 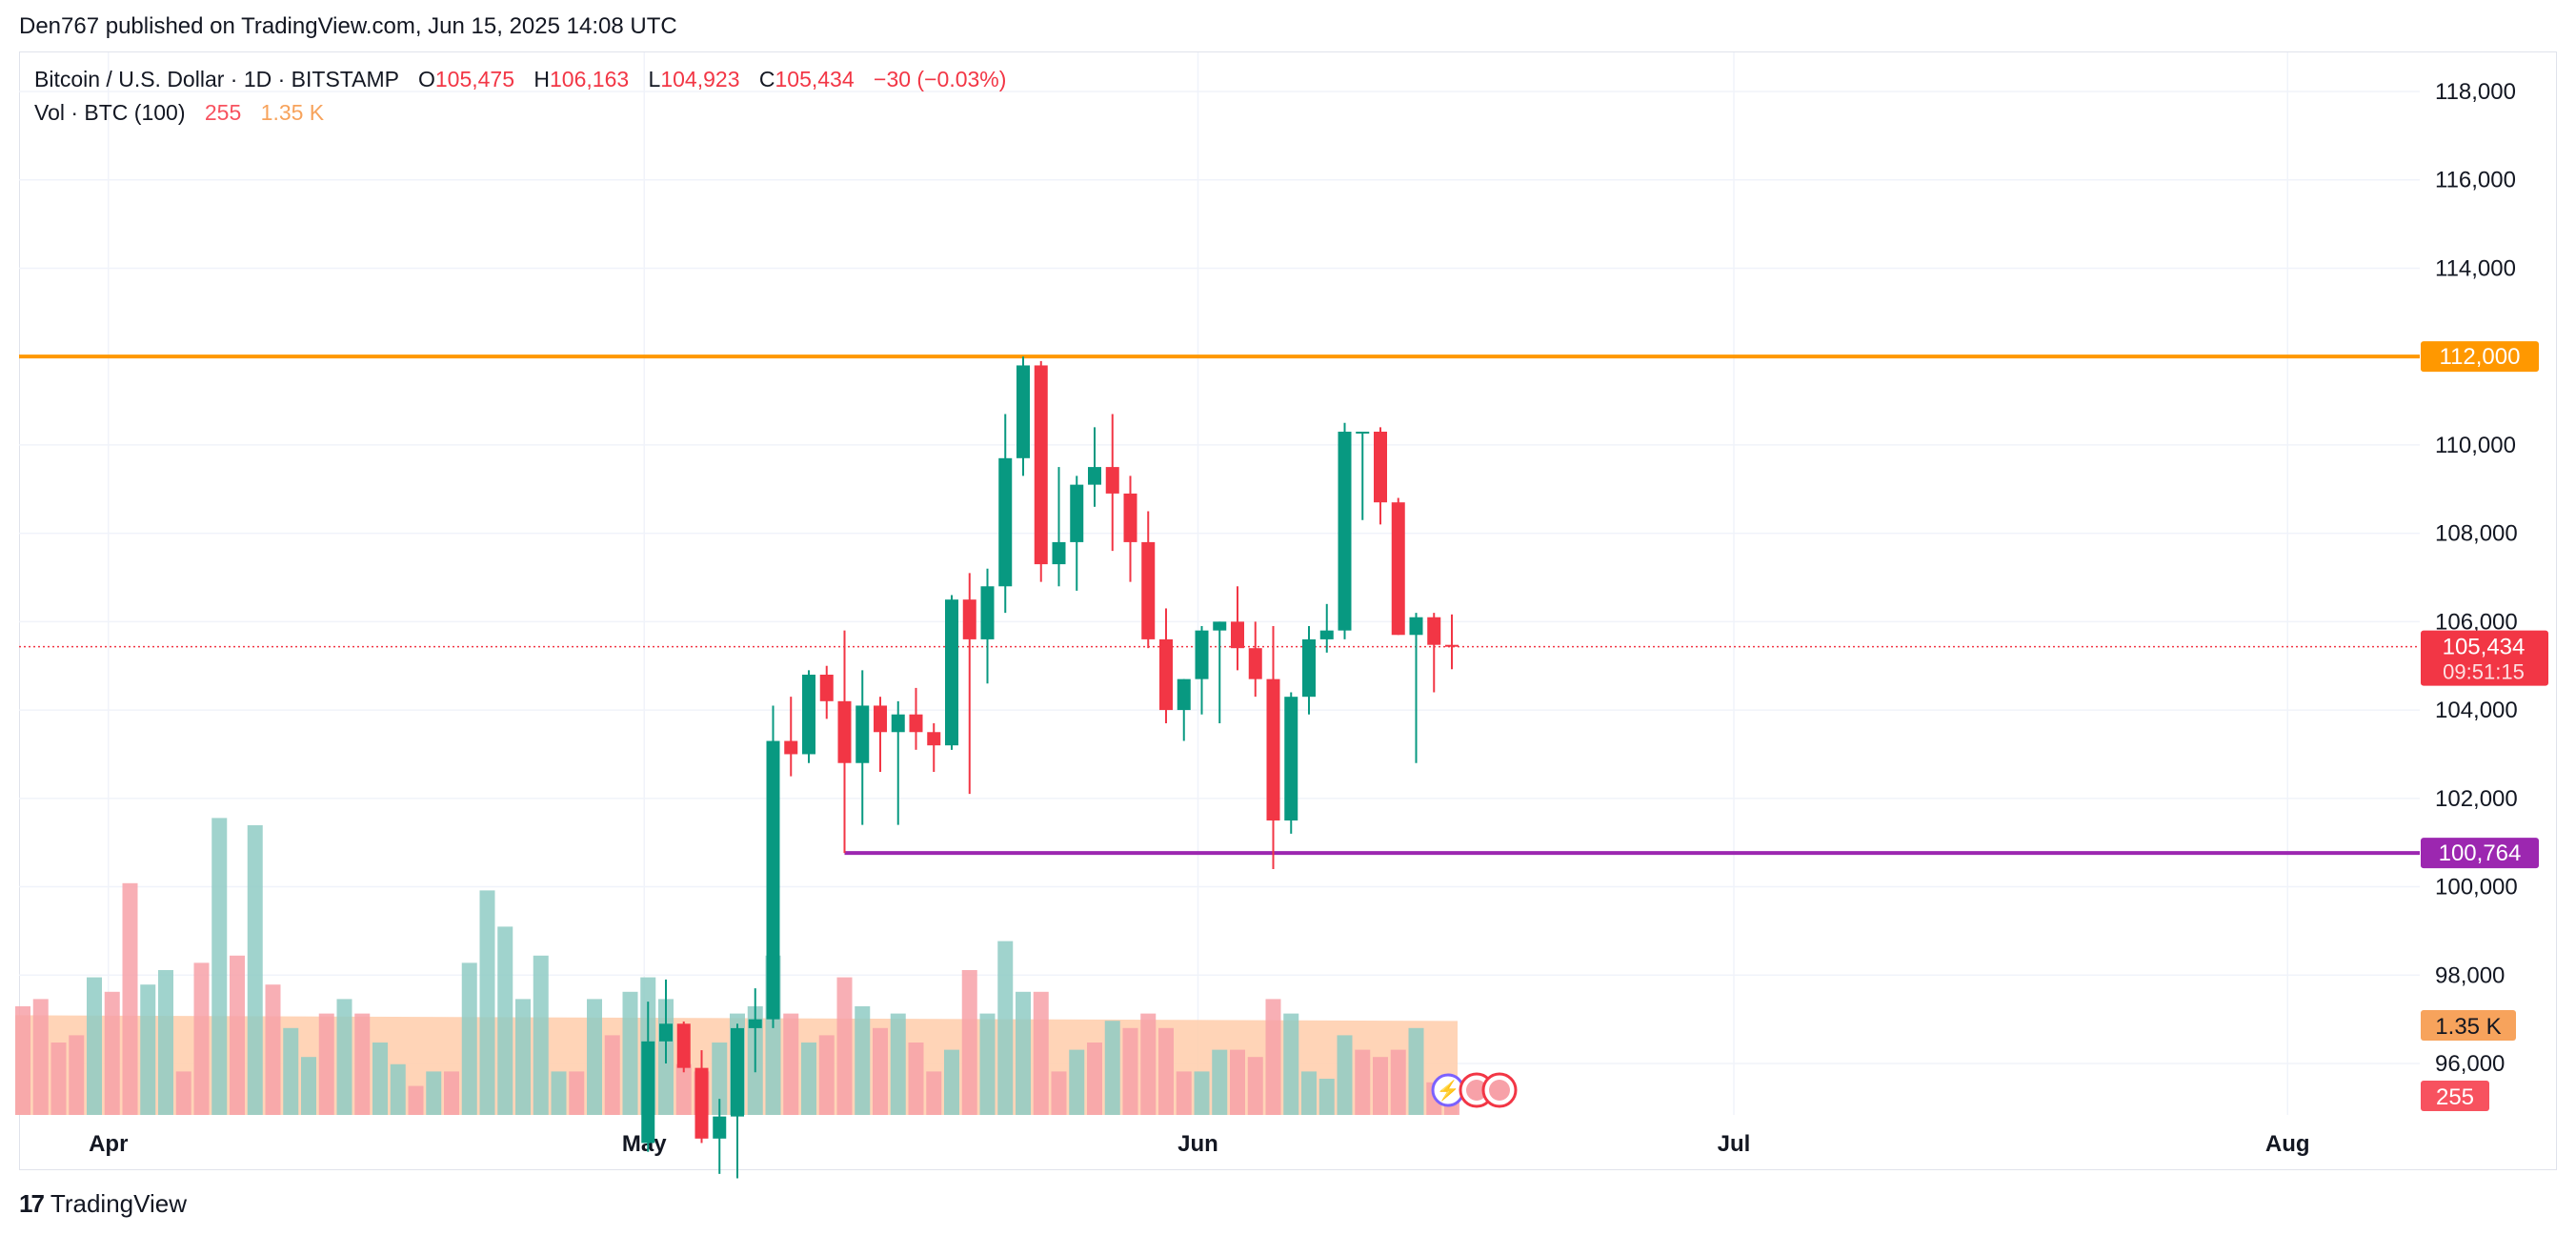 What do you see at coordinates (2475, 268) in the screenshot?
I see `y-tick-label: 114,000` at bounding box center [2475, 268].